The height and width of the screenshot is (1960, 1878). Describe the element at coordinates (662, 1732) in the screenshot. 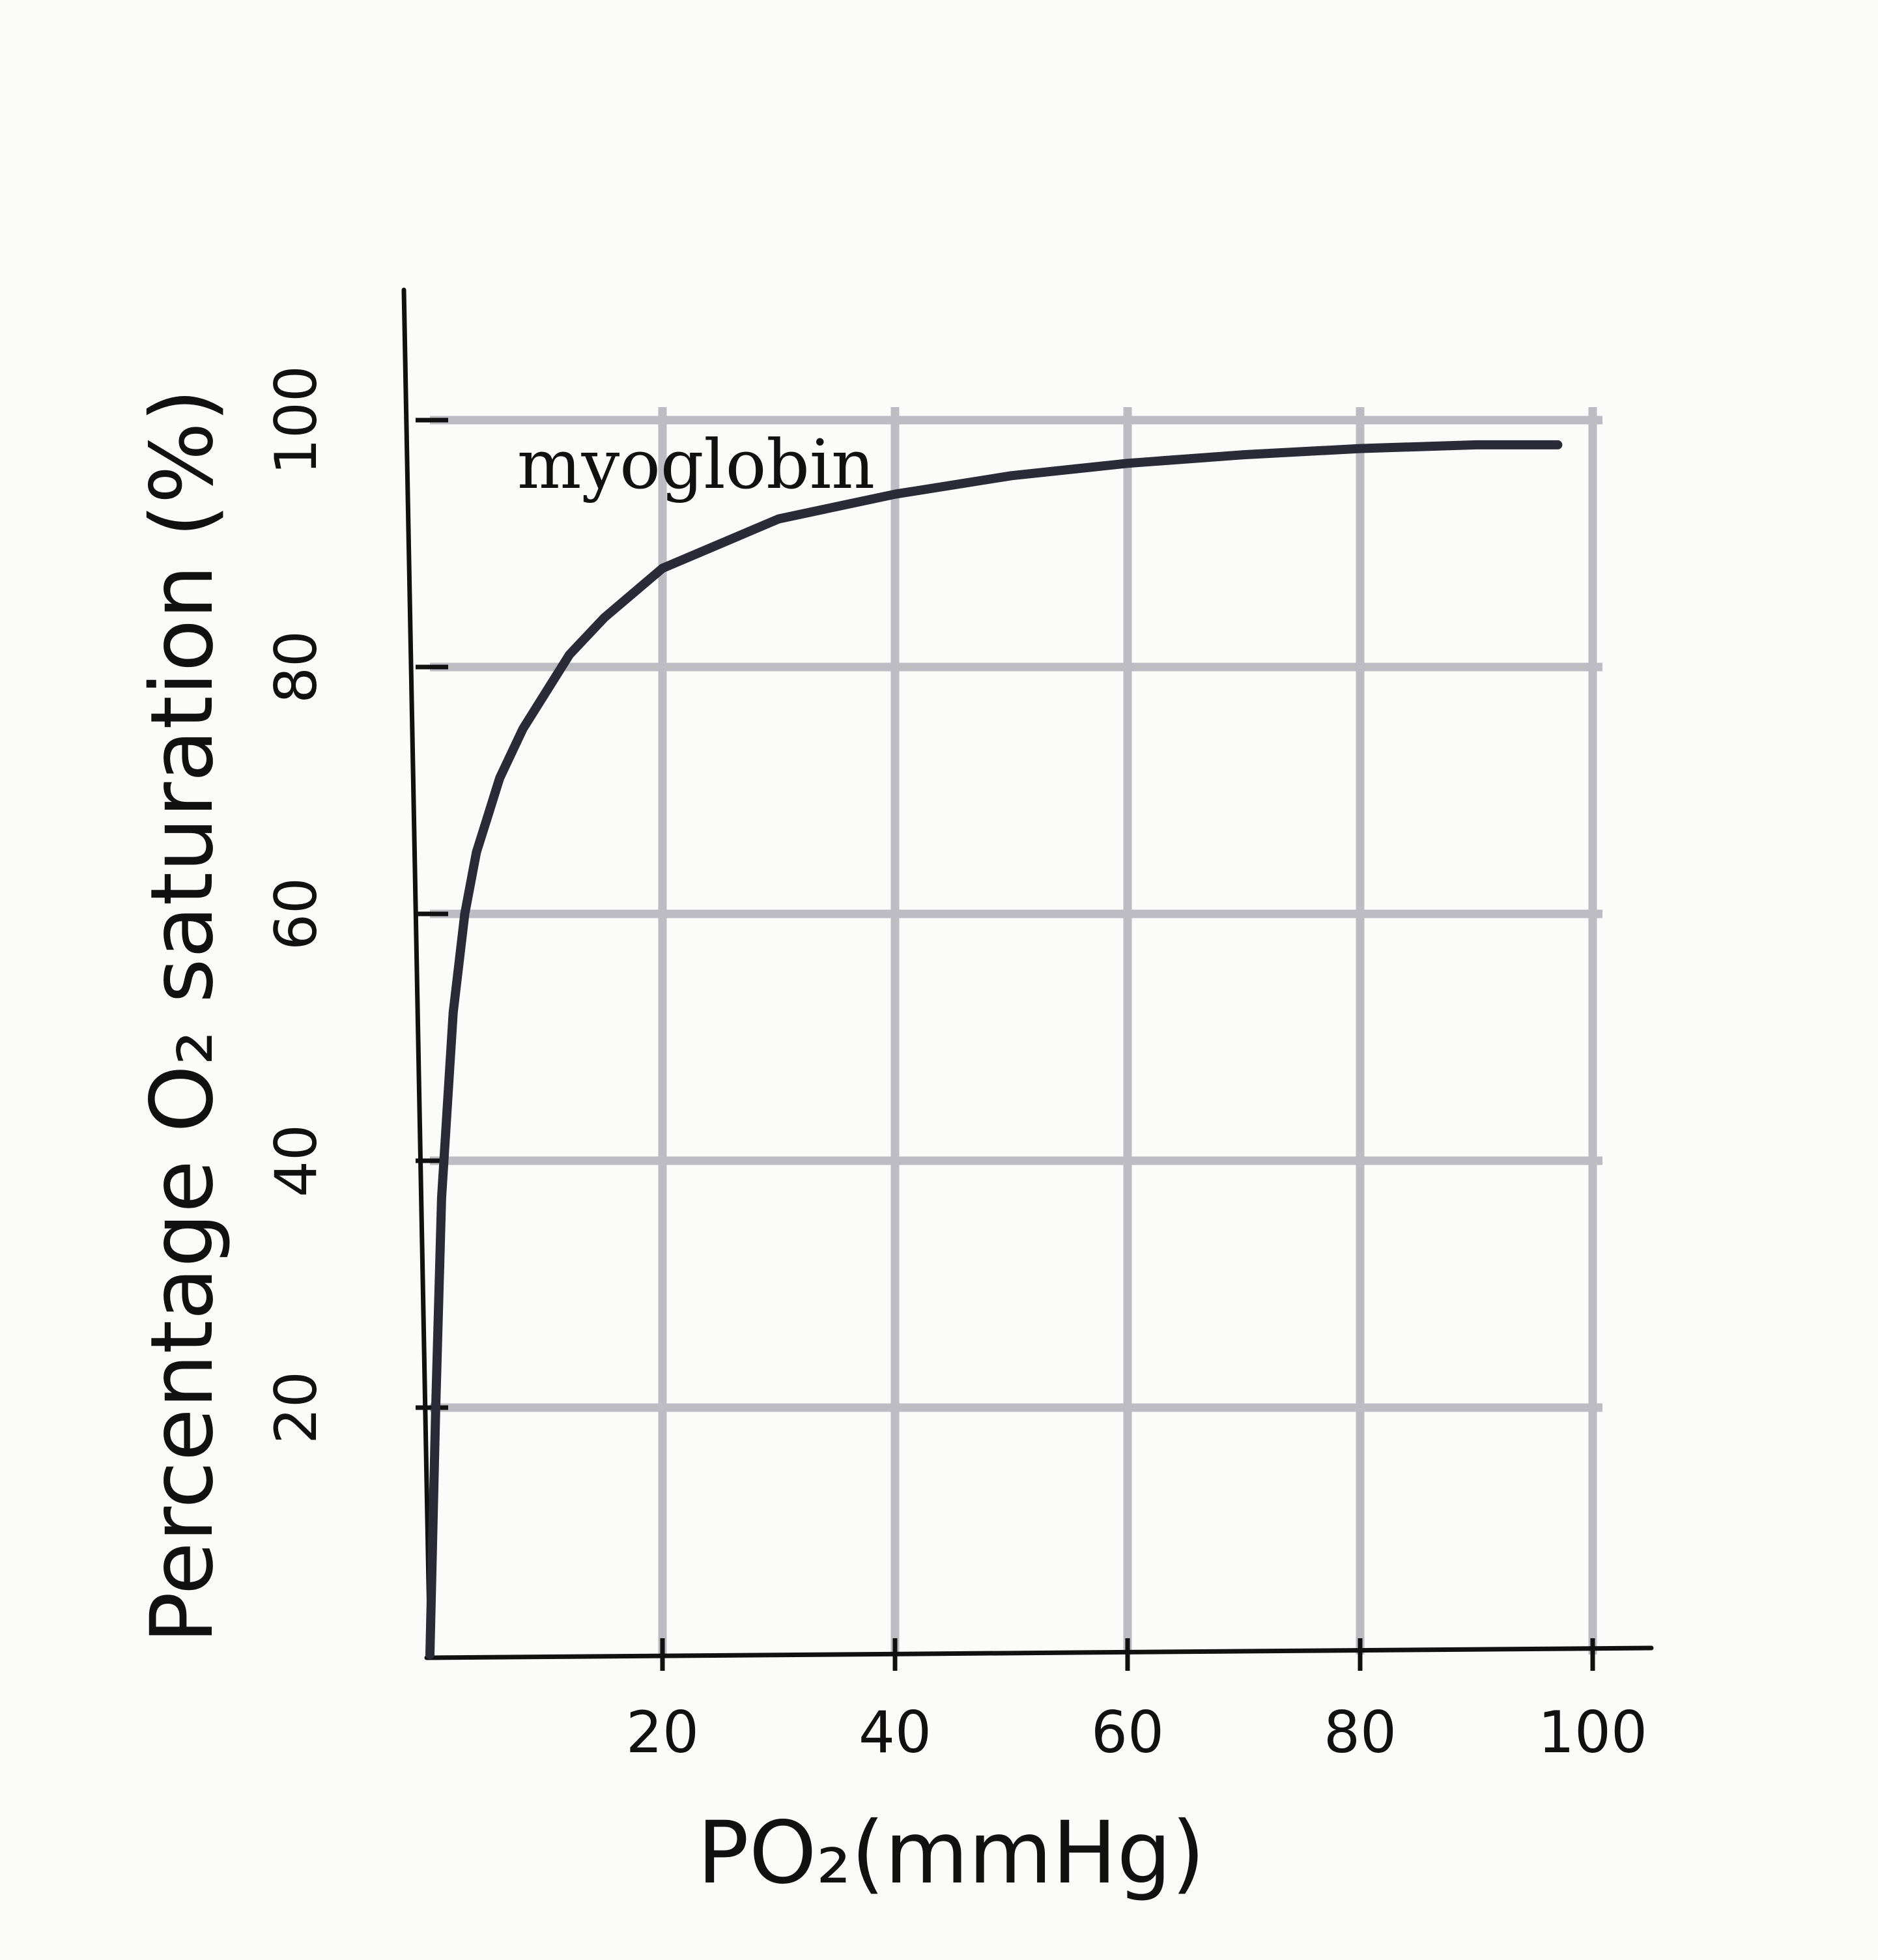

I see `x-tick-label-20: 20` at that location.